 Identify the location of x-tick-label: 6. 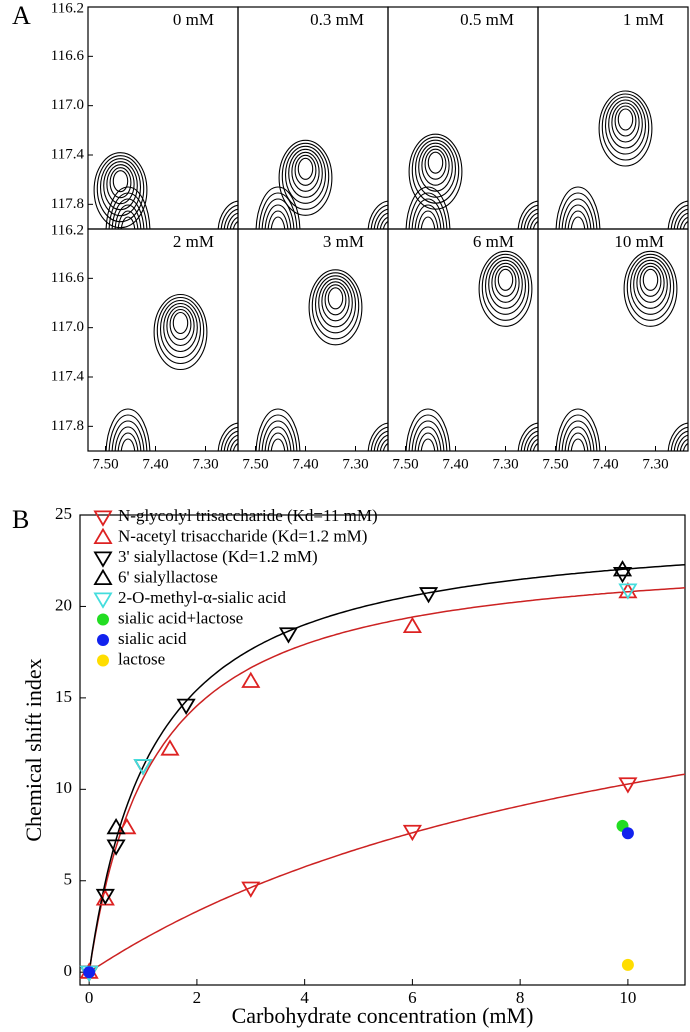
(412, 997).